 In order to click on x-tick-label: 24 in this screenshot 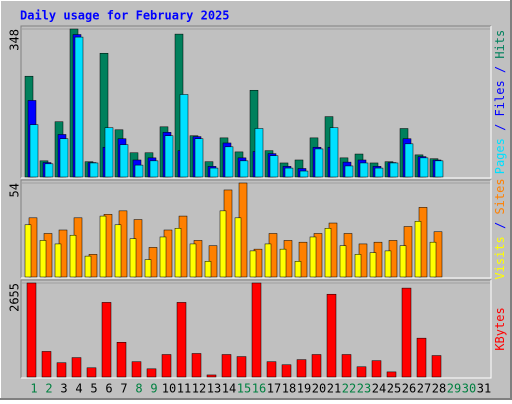, I will do `click(379, 389)`.